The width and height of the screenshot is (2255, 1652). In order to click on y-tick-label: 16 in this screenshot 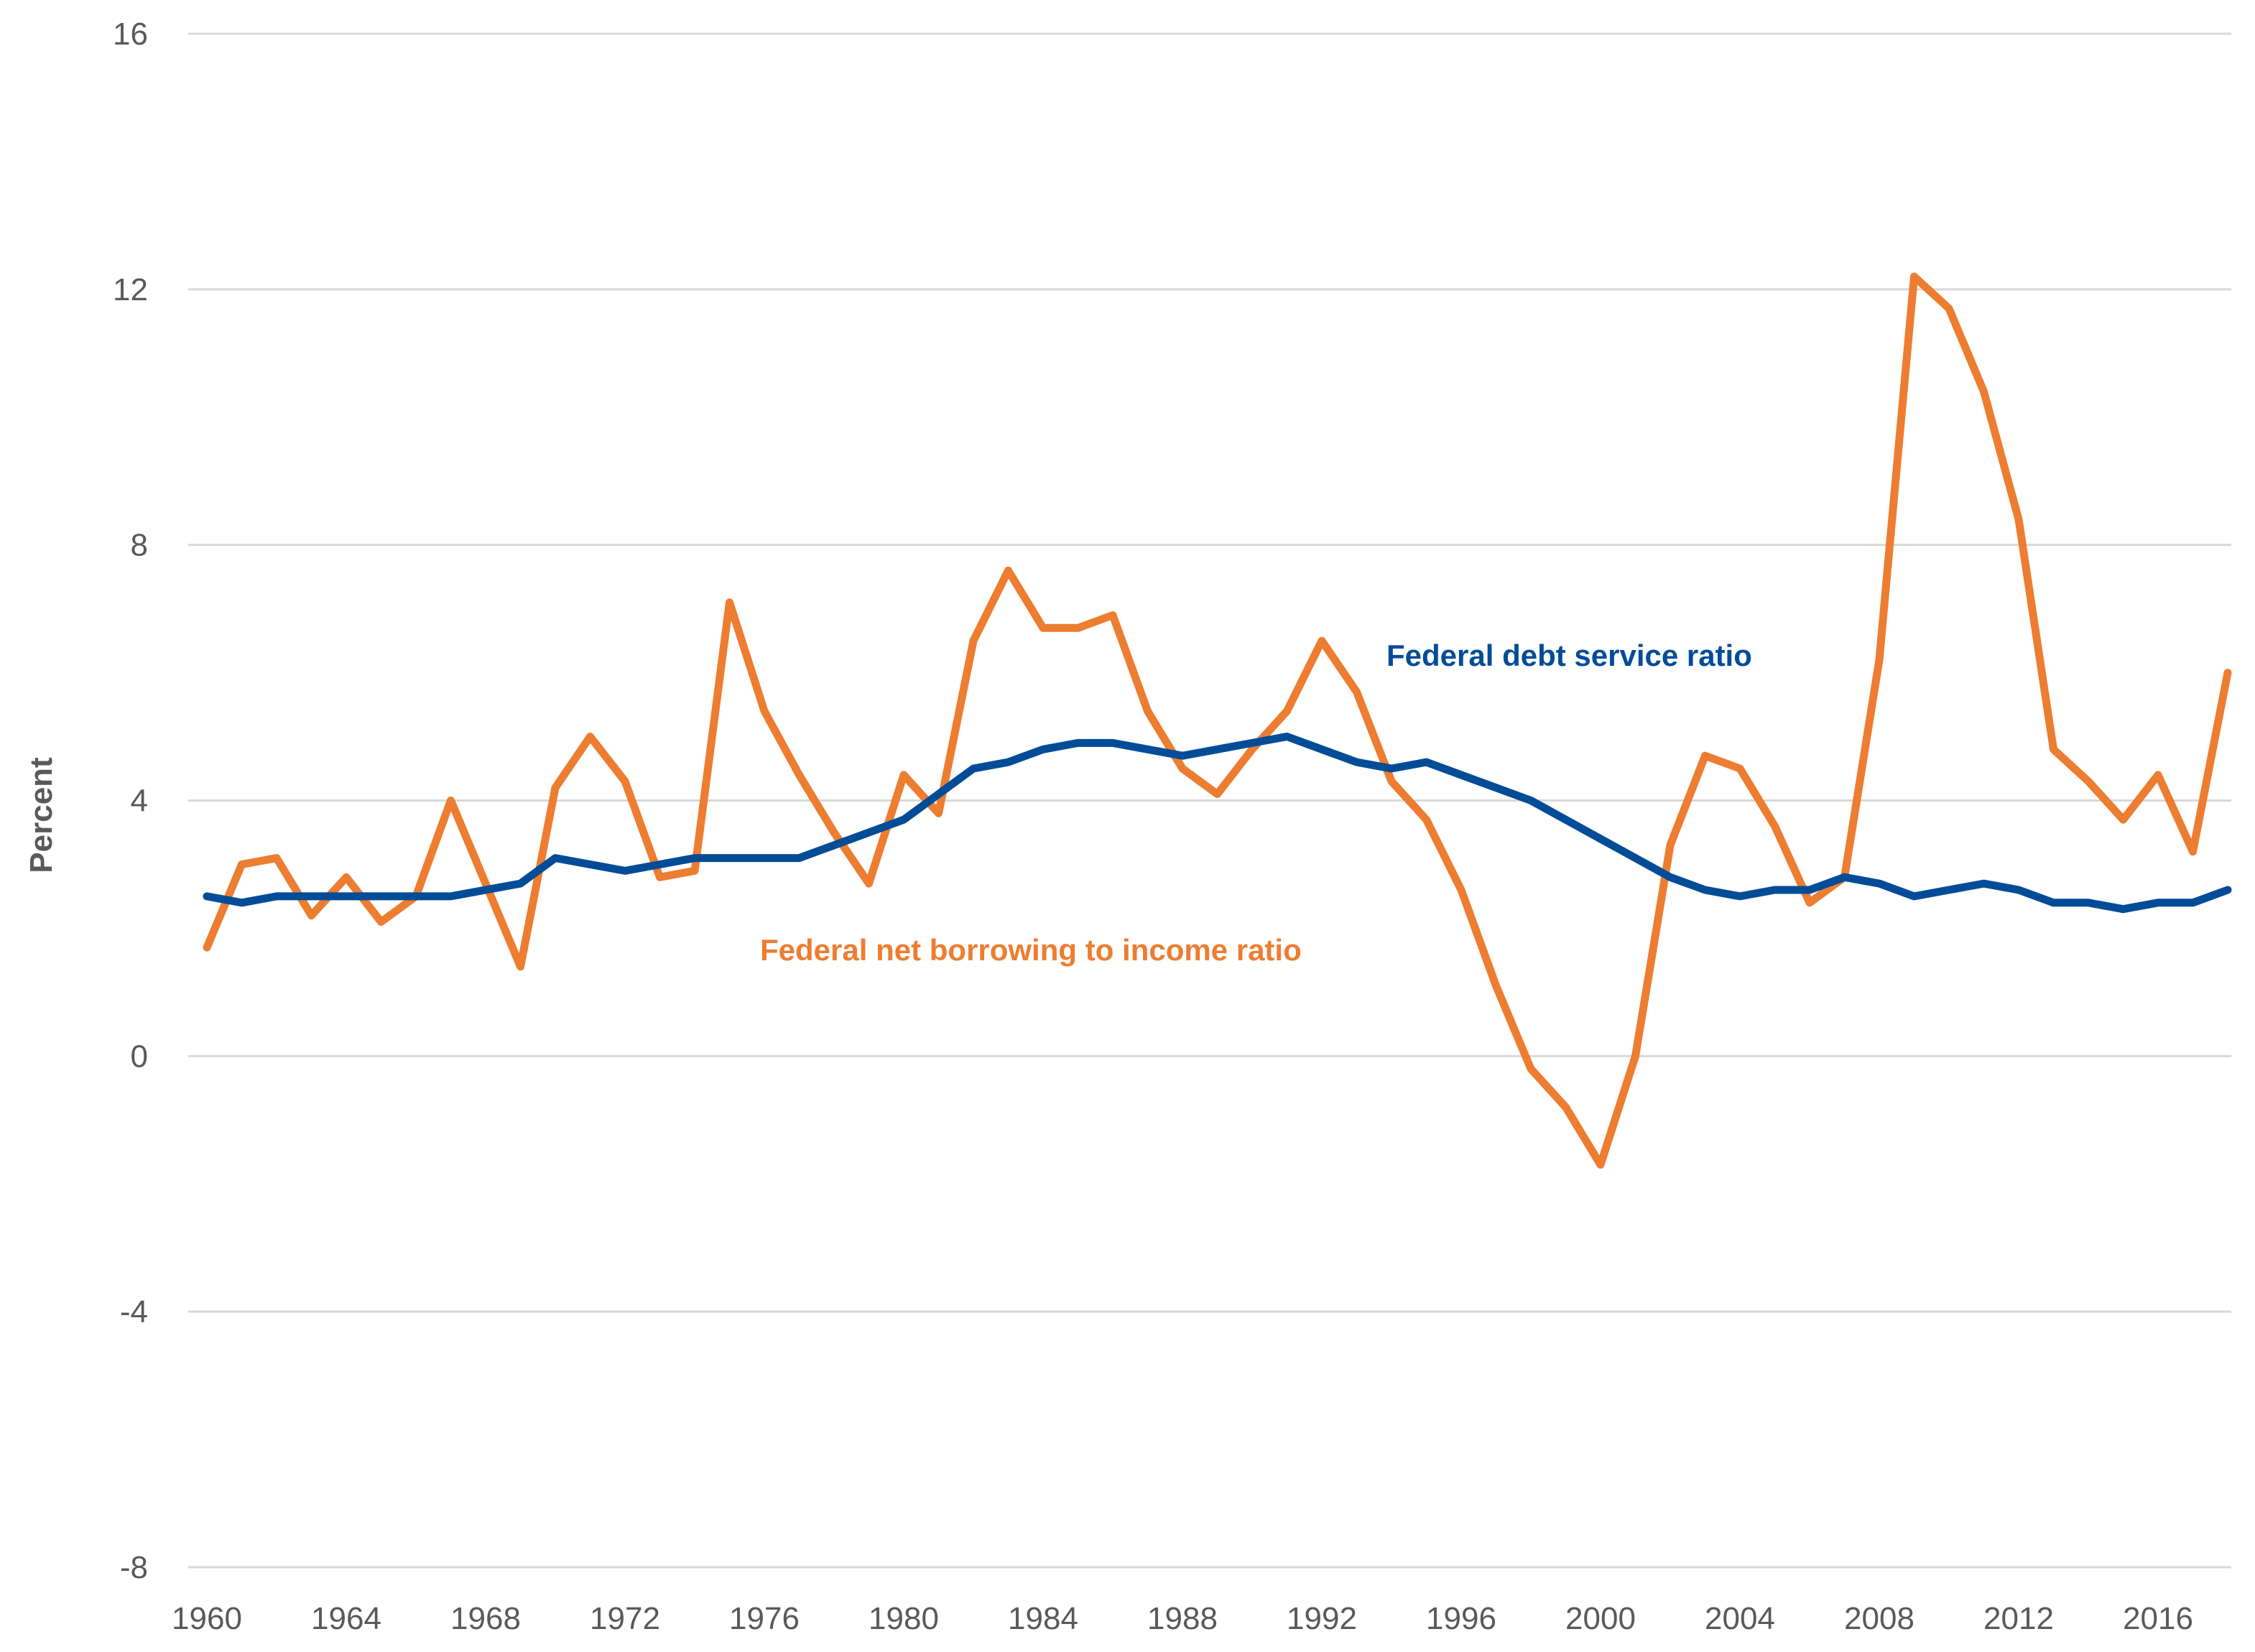, I will do `click(130, 34)`.